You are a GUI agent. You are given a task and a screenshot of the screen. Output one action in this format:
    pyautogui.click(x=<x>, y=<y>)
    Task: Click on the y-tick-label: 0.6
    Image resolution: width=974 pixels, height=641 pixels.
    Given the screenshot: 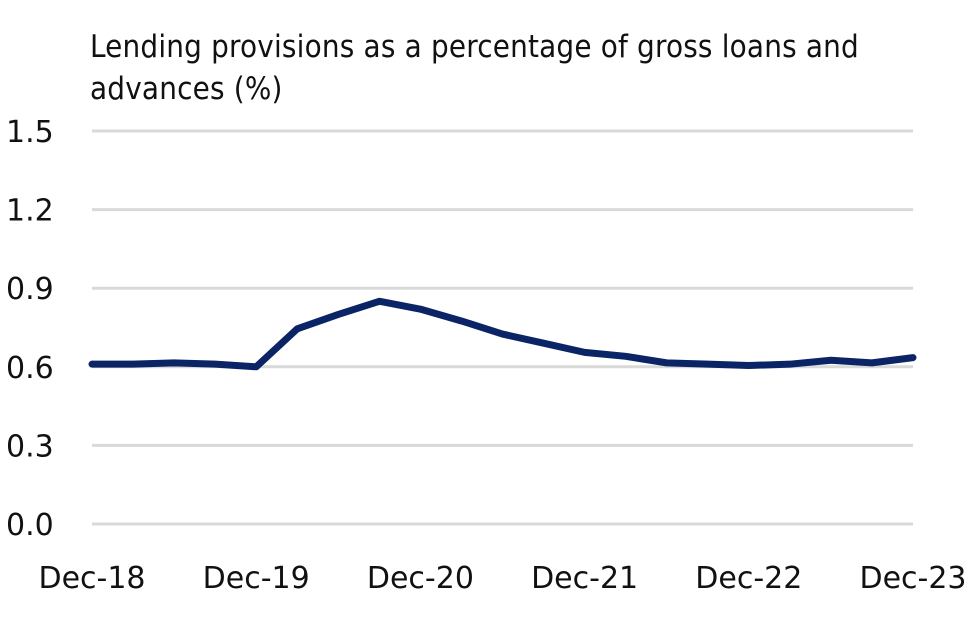 What is the action you would take?
    pyautogui.click(x=30, y=368)
    